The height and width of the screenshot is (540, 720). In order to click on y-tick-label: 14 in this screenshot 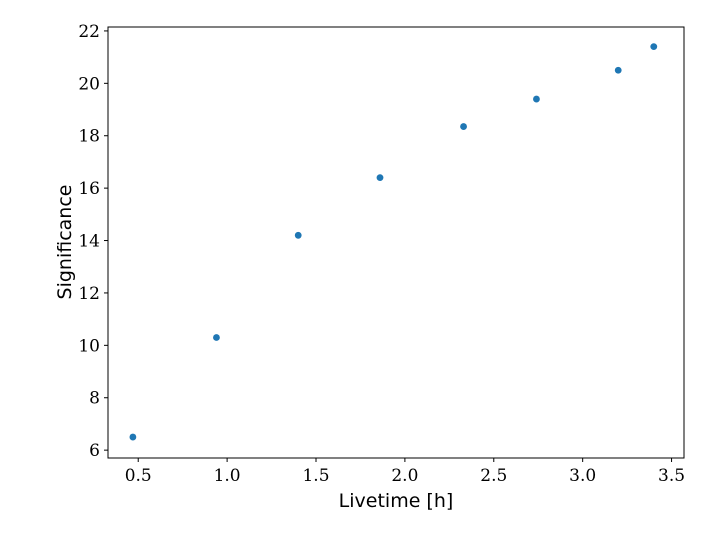, I will do `click(89, 242)`.